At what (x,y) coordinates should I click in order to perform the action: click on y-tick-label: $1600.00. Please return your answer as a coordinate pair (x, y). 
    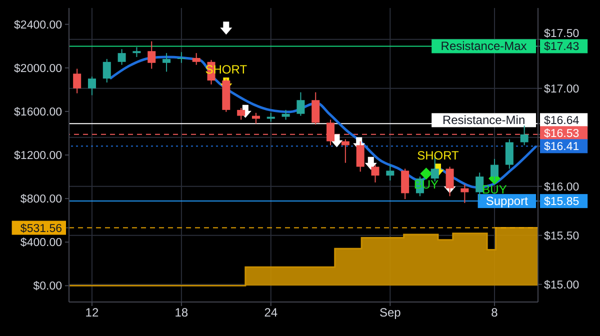
    Looking at the image, I should click on (38, 112).